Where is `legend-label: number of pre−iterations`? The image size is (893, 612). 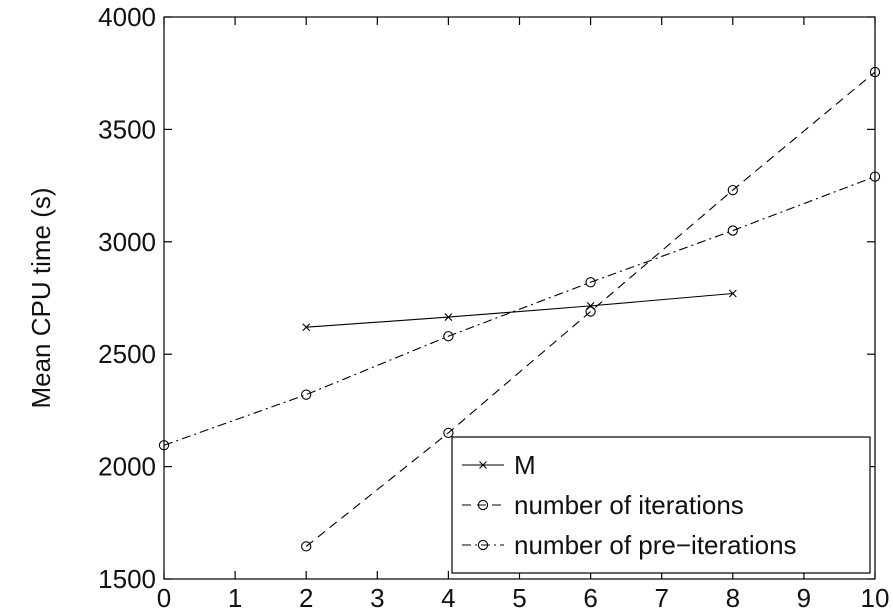
legend-label: number of pre−iterations is located at coordinates (655, 545).